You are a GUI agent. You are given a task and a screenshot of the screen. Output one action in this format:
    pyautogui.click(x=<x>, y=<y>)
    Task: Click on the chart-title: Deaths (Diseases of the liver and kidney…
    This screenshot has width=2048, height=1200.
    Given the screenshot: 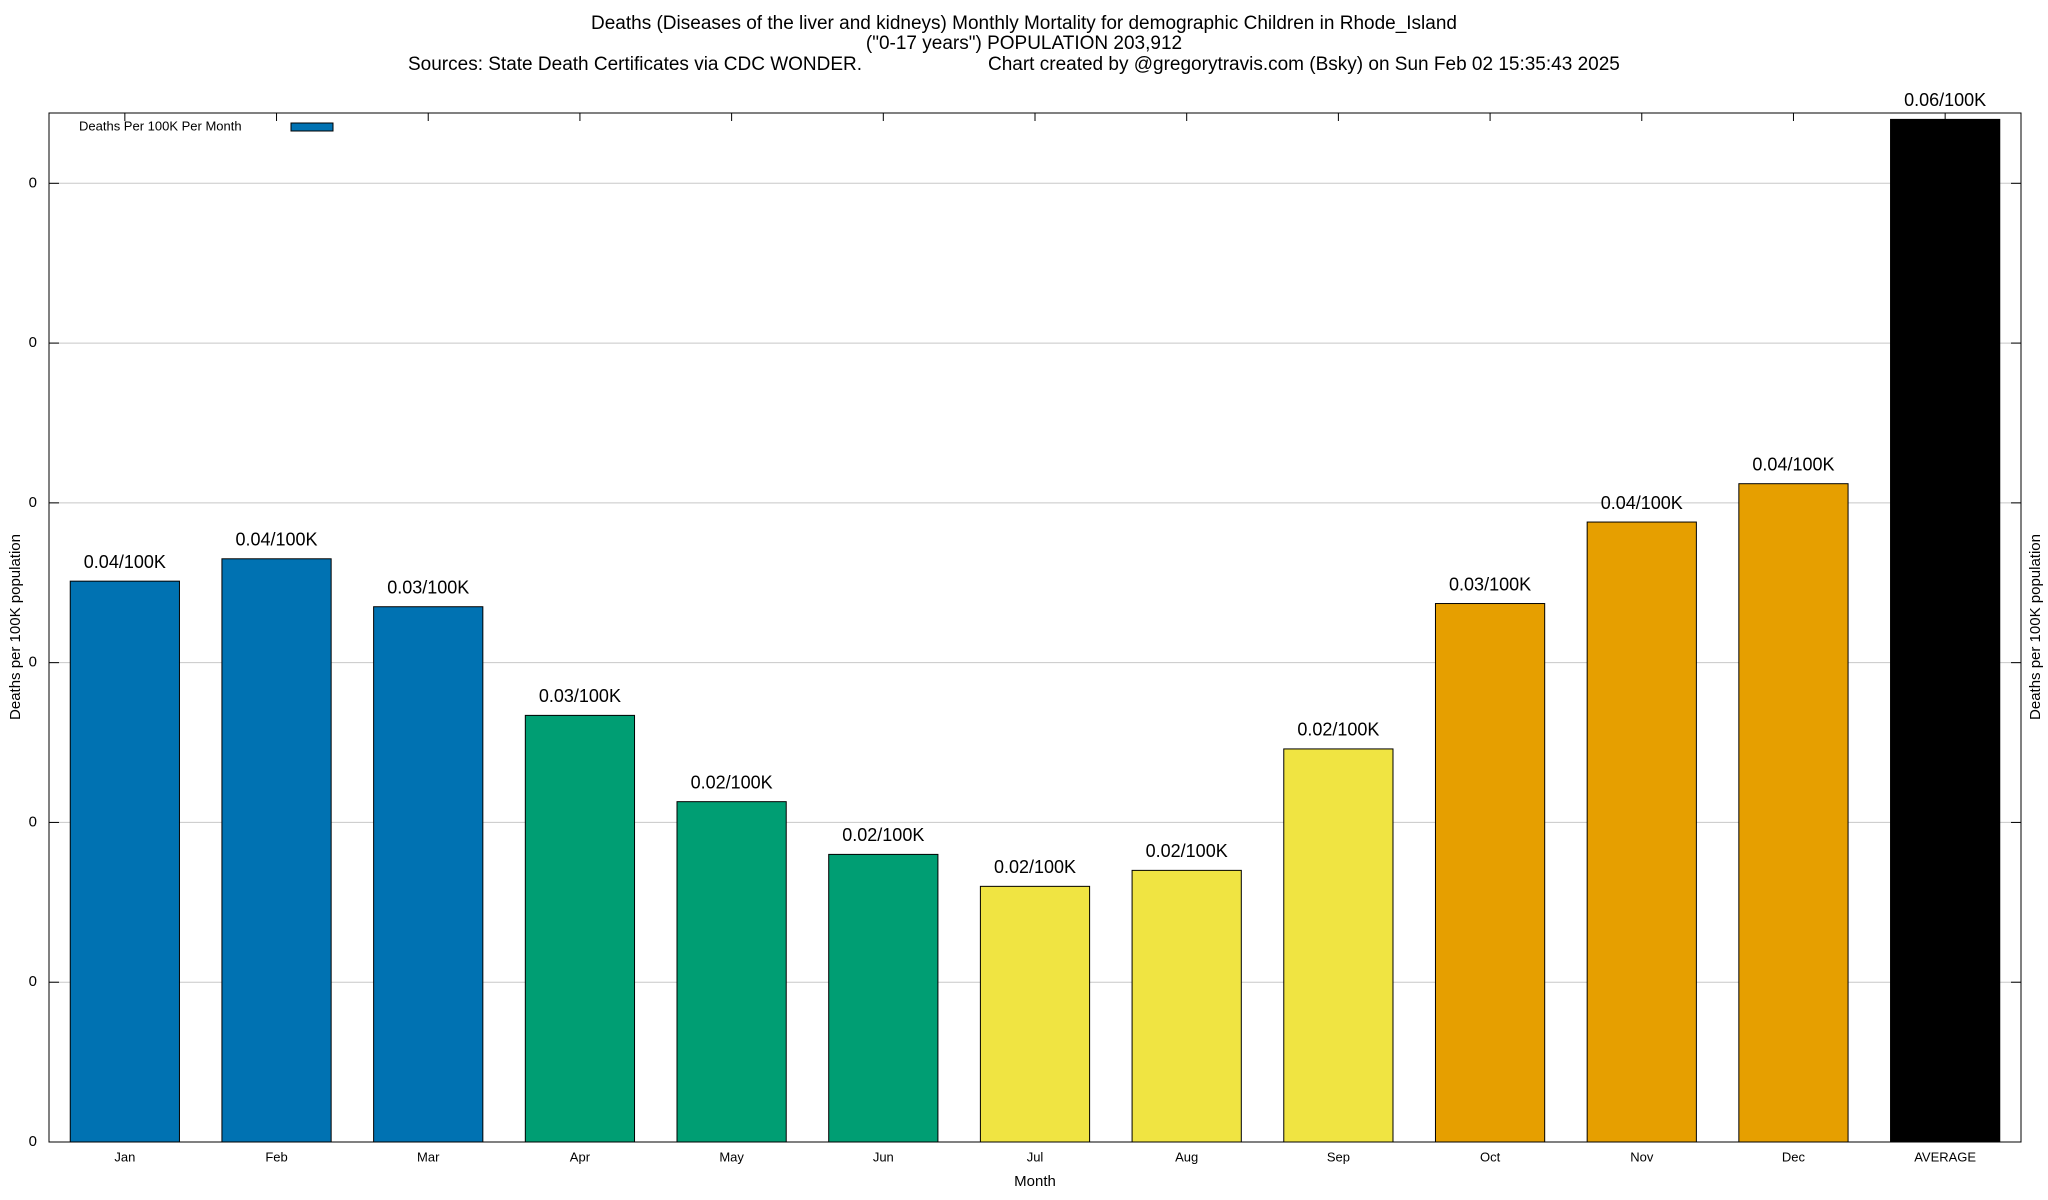 What is the action you would take?
    pyautogui.click(x=1024, y=23)
    